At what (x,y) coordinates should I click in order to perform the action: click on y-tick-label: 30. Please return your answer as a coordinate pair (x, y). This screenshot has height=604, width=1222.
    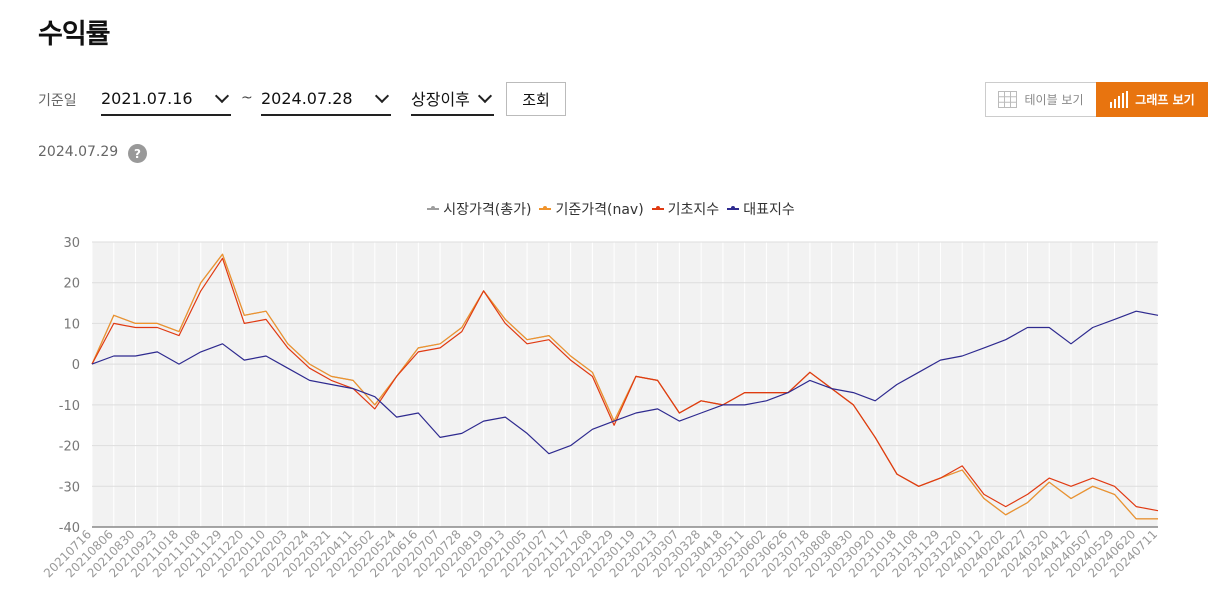
    Looking at the image, I should click on (71, 243).